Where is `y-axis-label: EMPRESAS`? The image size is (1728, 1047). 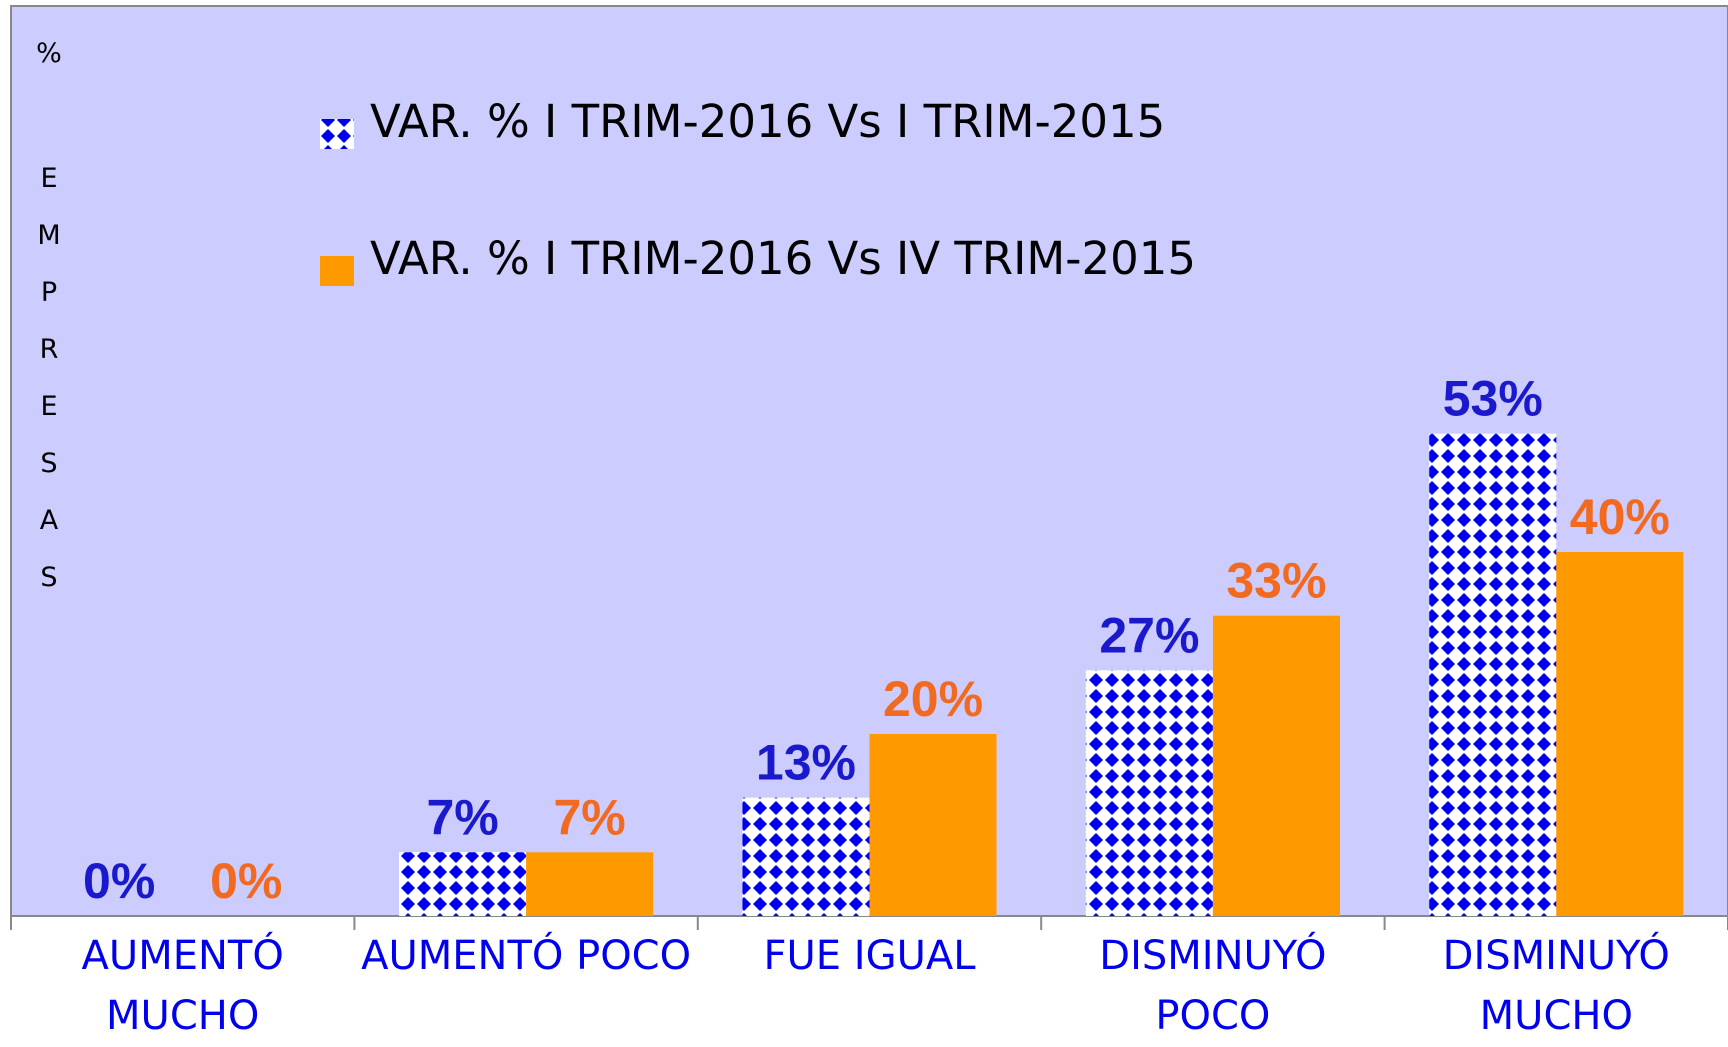
y-axis-label: EMPRESAS is located at coordinates (49, 378).